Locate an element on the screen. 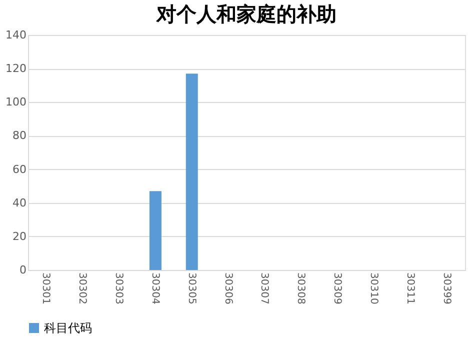 This screenshot has height=339, width=471. x-tick-label: 30311 is located at coordinates (410, 288).